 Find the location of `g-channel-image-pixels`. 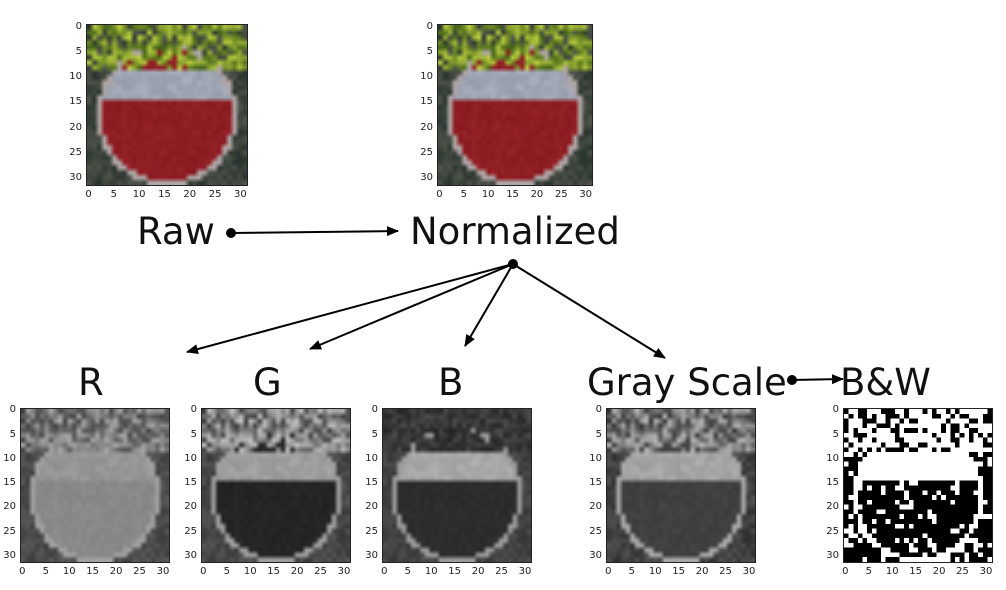

g-channel-image-pixels is located at coordinates (276, 485).